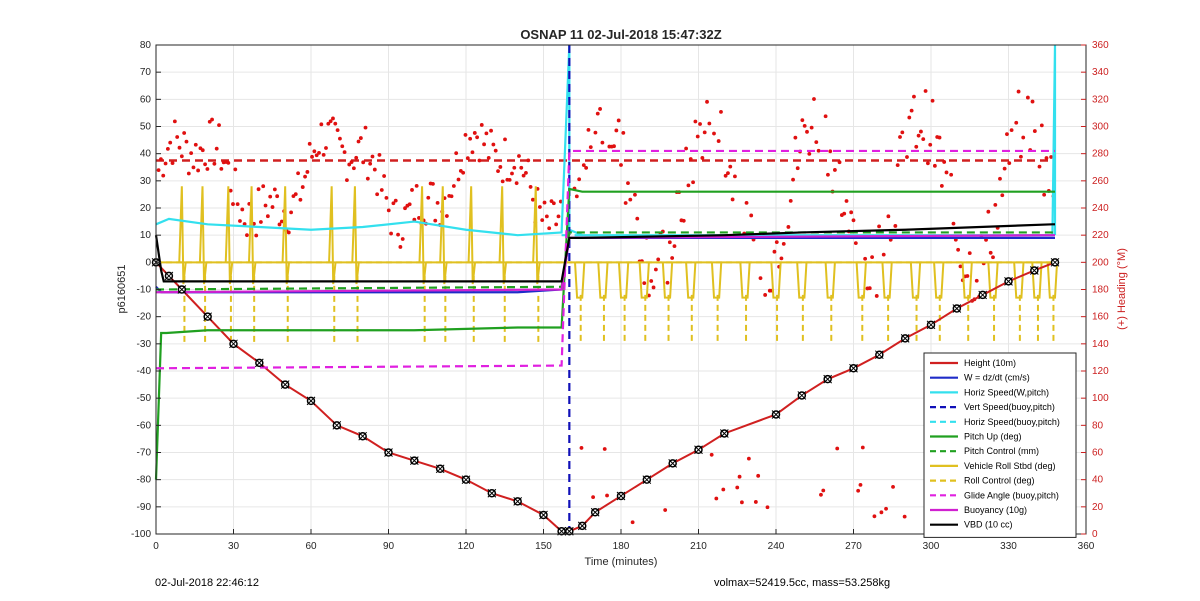 The width and height of the screenshot is (1200, 601). What do you see at coordinates (146, 181) in the screenshot?
I see `y-tick-label: 30` at bounding box center [146, 181].